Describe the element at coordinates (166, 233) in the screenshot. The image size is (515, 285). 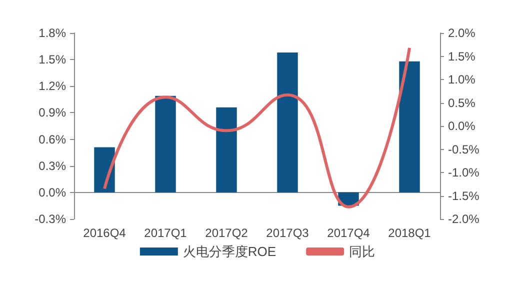
I see `x-tick-label: 2017Q1` at that location.